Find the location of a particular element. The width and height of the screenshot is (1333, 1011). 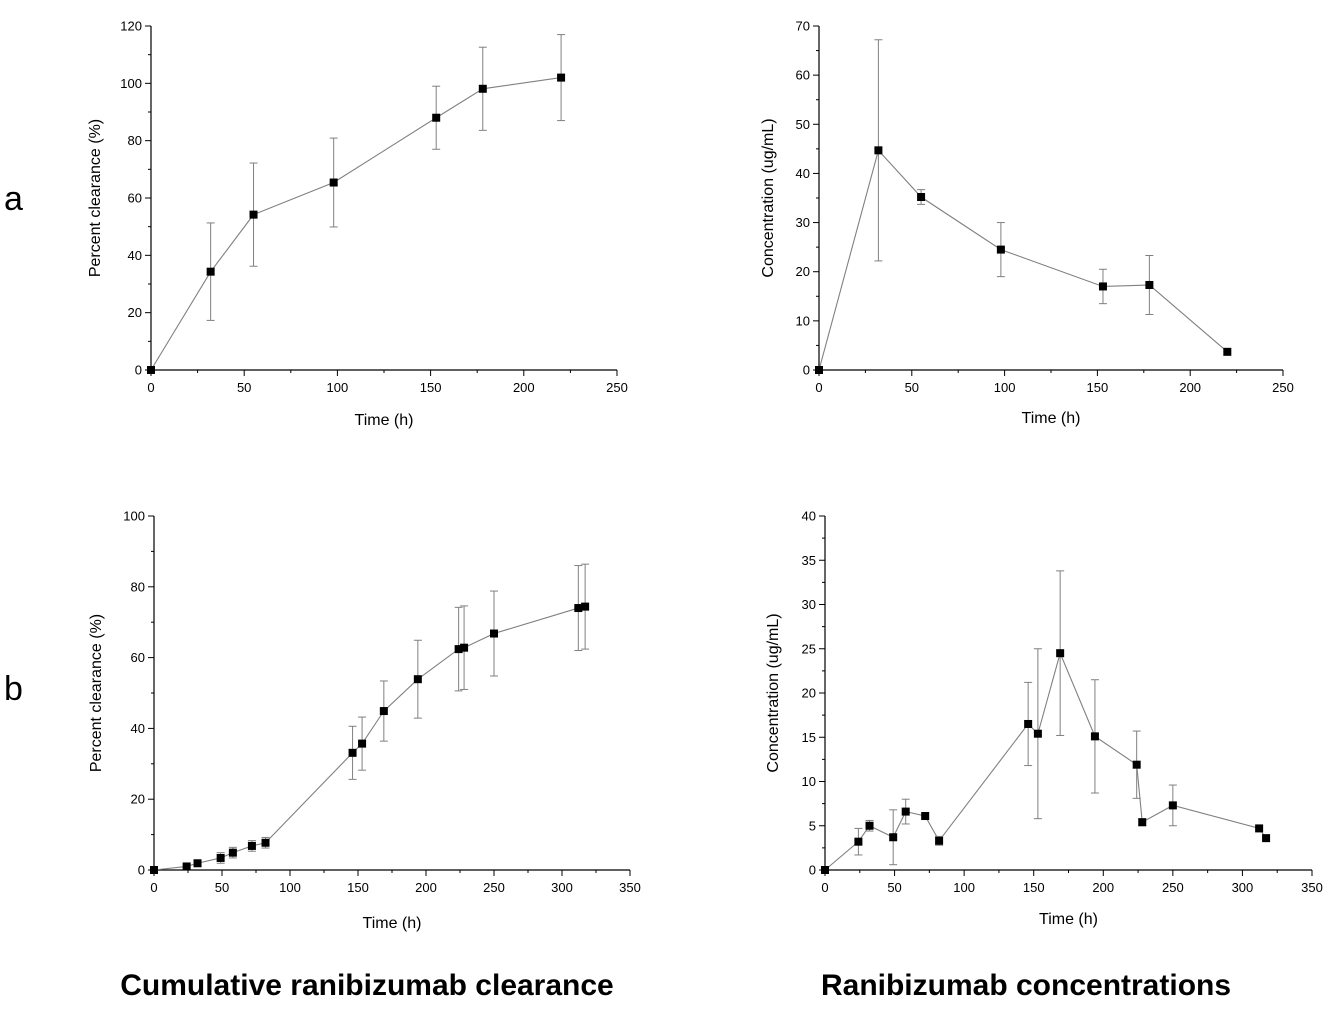

row-label-a: a is located at coordinates (13, 199).